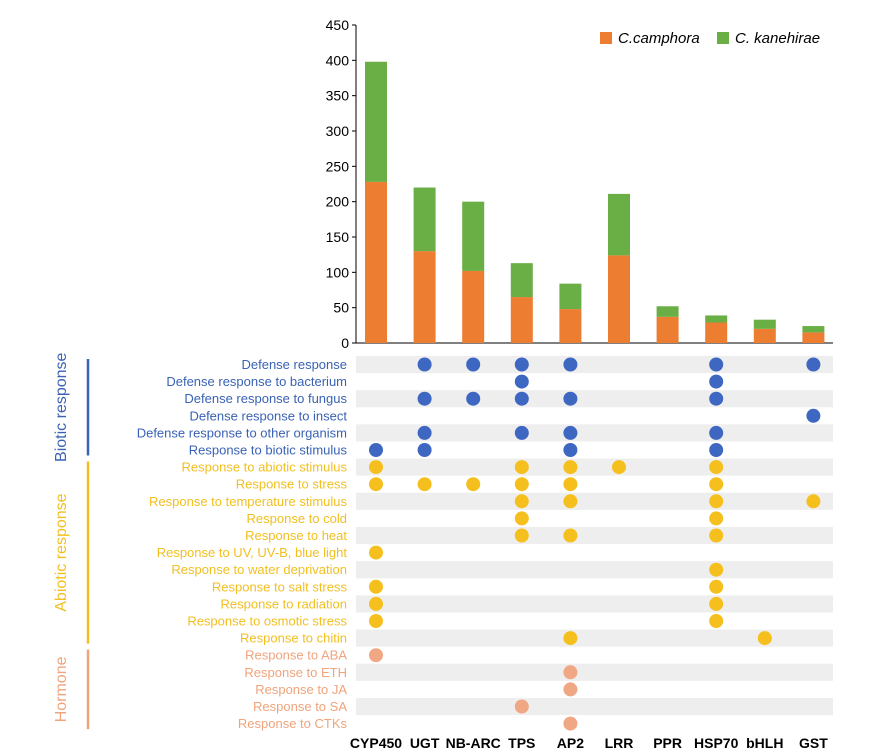  Describe the element at coordinates (252, 552) in the screenshot. I see `go-term-label: Response to UV, UV-B, blue light` at that location.